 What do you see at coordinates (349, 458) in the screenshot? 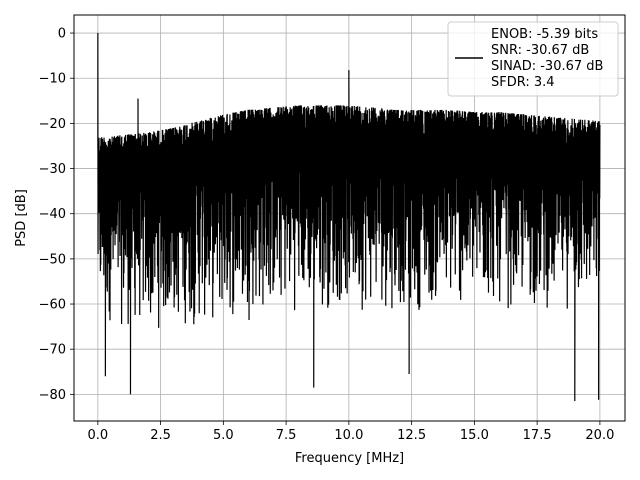
I see `x-axis-label: Frequency [MHz]` at bounding box center [349, 458].